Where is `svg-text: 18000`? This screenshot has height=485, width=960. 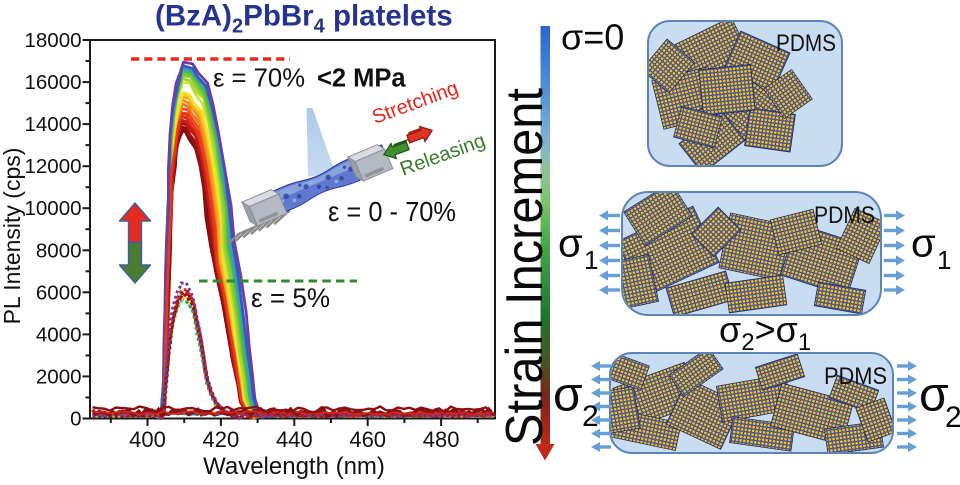
svg-text: 18000 is located at coordinates (52, 40).